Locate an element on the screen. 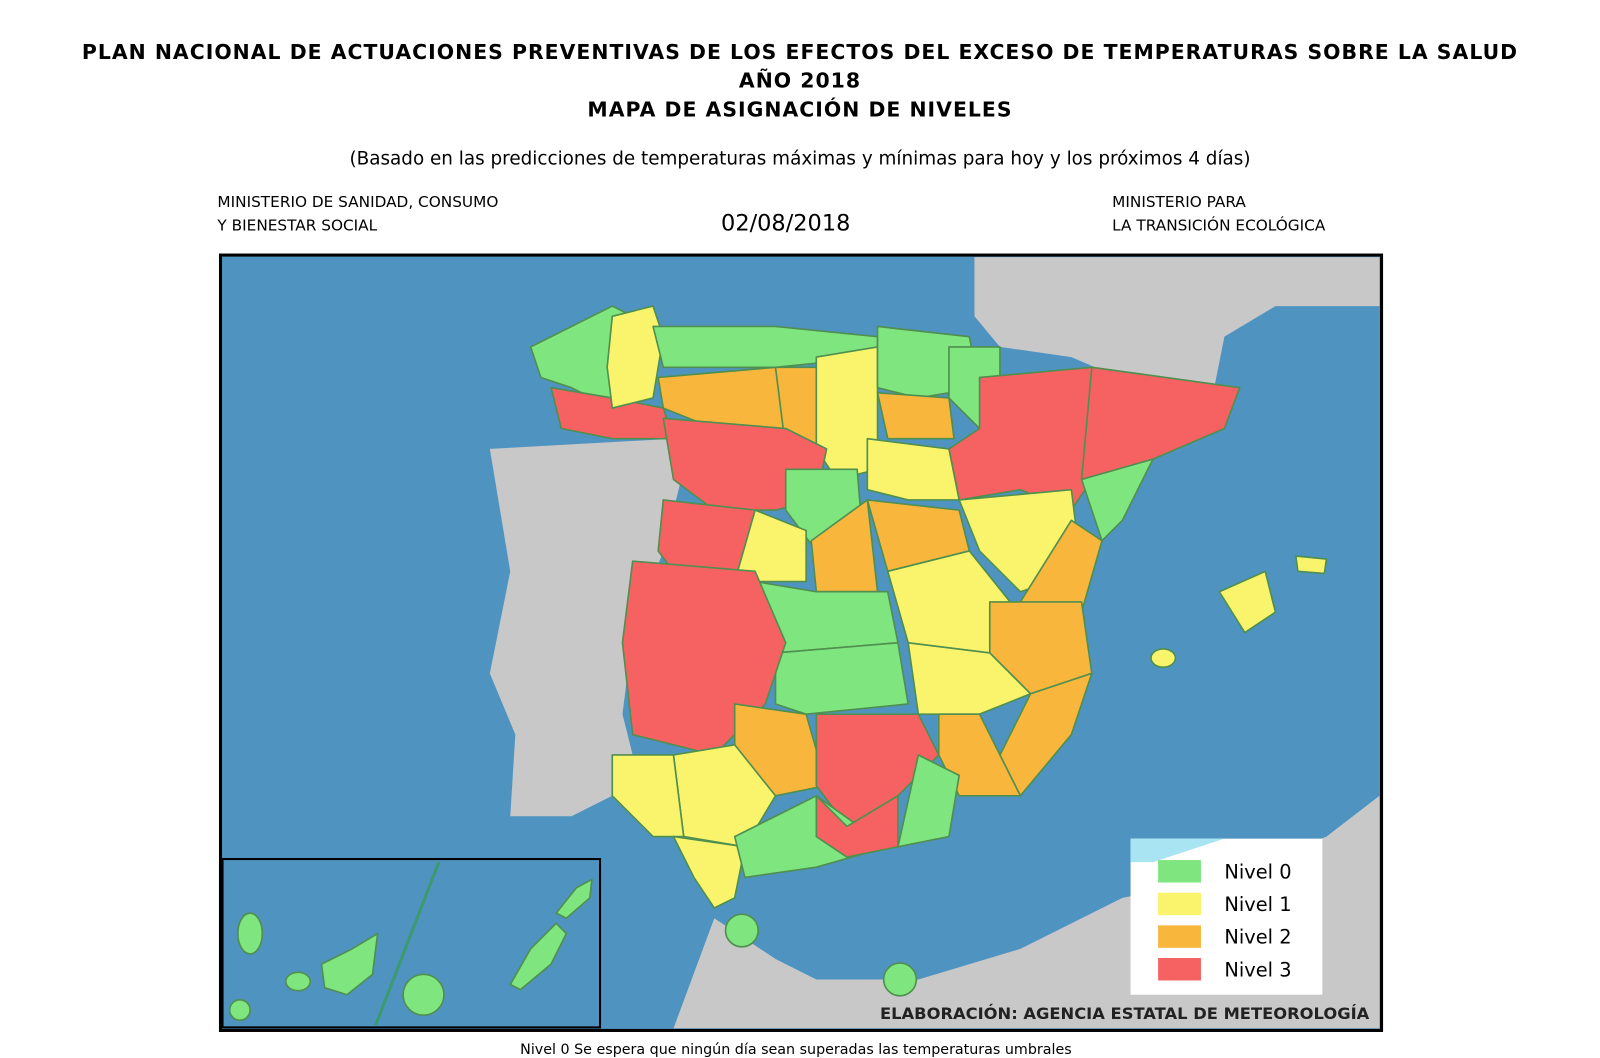  ministry-right: LA TRANSICIÓN ECOLÓGICA is located at coordinates (1219, 225).